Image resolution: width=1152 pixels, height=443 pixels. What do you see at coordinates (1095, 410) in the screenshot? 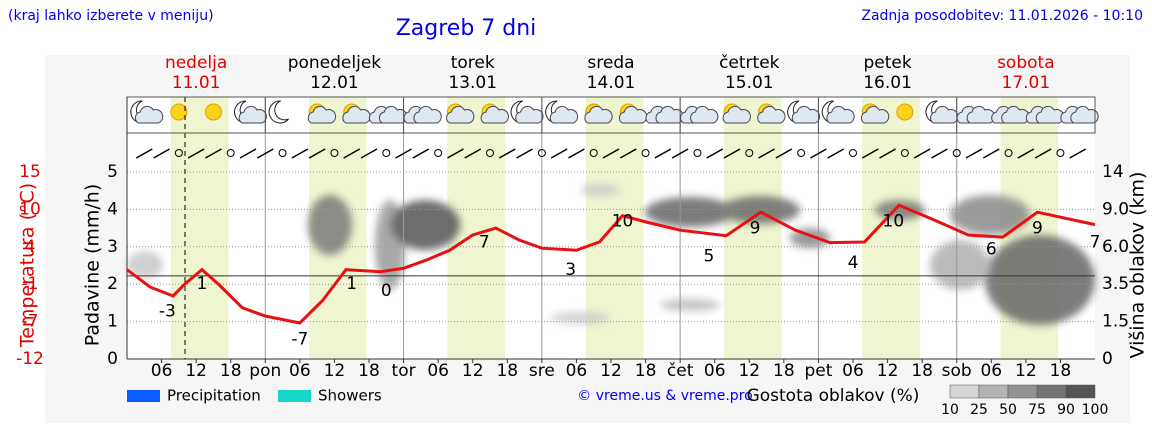
I see `density-tick-label: 100` at bounding box center [1095, 410].